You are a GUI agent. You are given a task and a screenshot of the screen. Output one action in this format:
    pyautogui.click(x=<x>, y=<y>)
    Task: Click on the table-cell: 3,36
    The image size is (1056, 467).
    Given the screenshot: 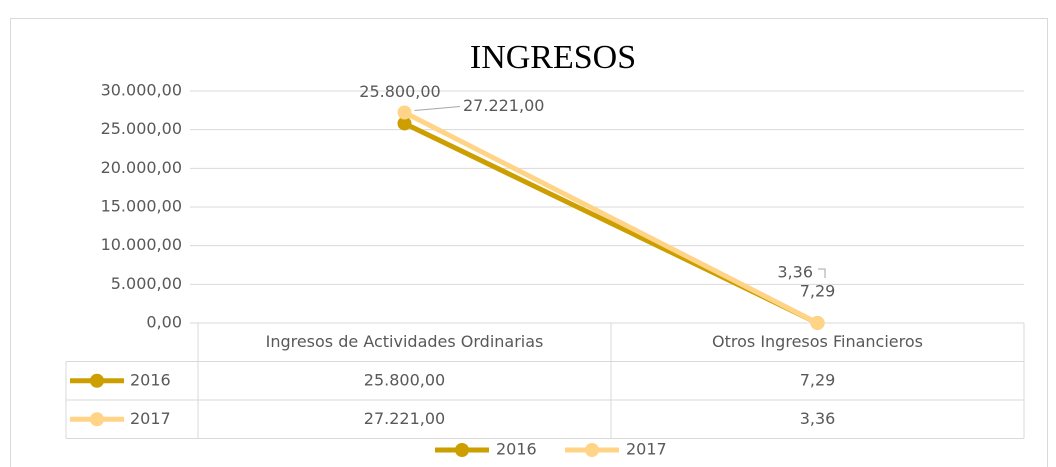 What is the action you would take?
    pyautogui.click(x=818, y=418)
    